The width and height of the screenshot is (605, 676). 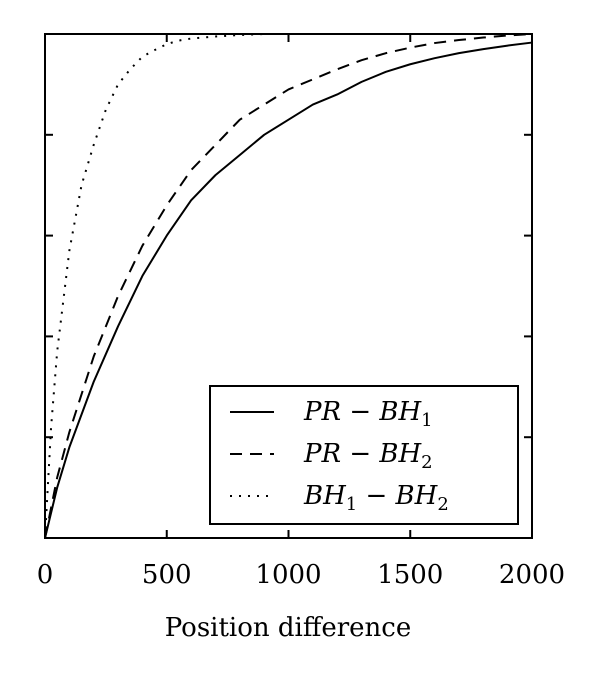 I want to click on legend: PR − BH1 PR − BH2 BH1 − BH2, so click(x=364, y=455).